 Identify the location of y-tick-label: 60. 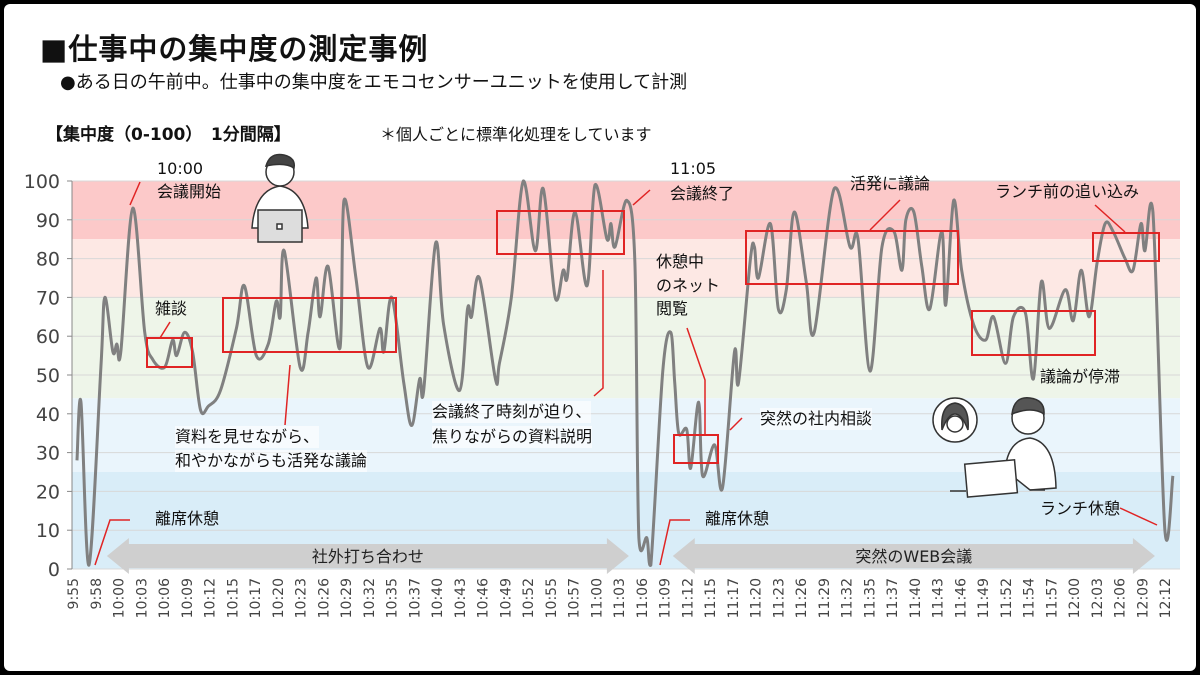
(48, 337).